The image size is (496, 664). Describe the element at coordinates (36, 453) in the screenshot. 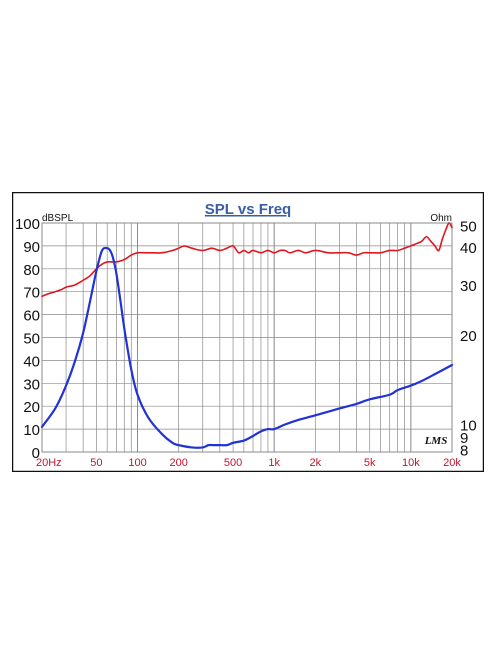

I see `y-left-tick-label: 0` at that location.